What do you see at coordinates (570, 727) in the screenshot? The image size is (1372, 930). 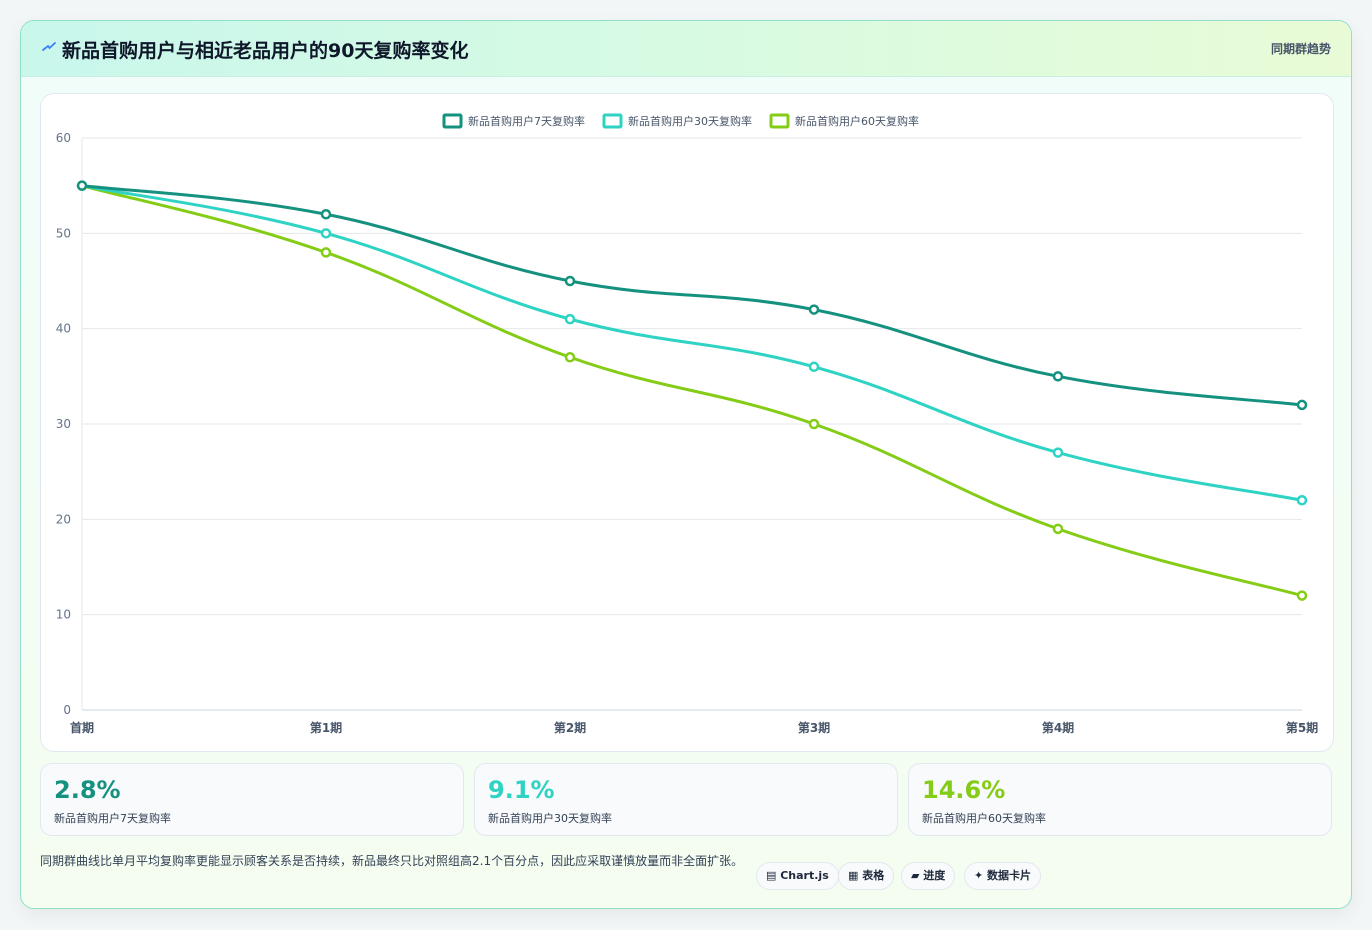 I see `x-tick-label: 第2期` at bounding box center [570, 727].